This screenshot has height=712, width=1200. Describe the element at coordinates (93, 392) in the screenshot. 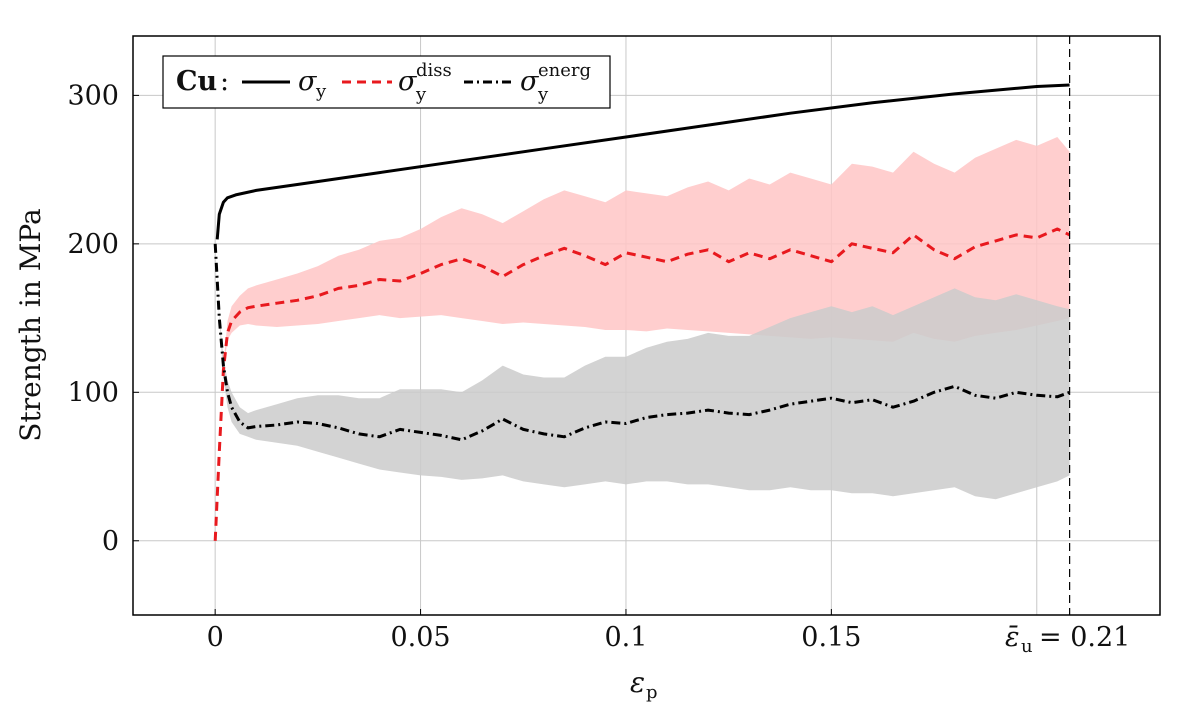

I see `y-tick-label: 100` at that location.